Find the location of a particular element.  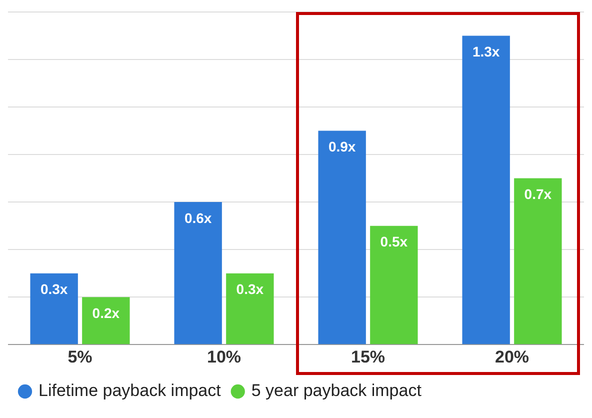

x-tick-label: 20% is located at coordinates (512, 356).